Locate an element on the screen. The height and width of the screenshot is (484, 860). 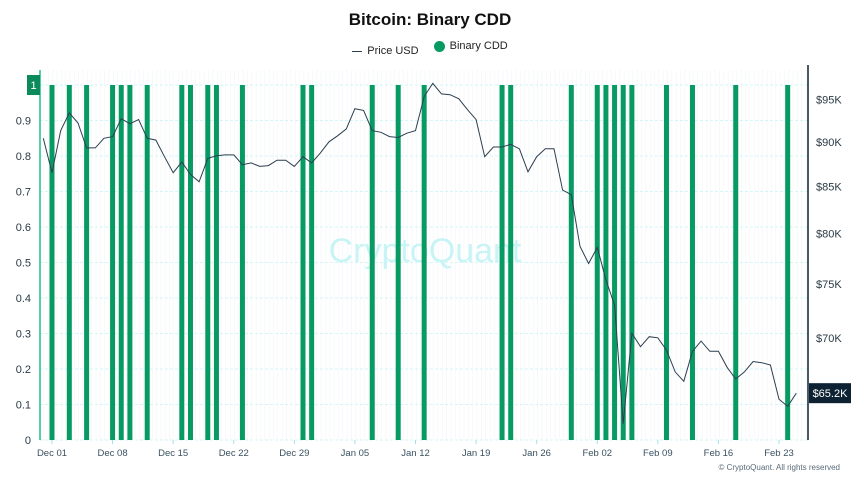
x-tick-label: Dec 01 is located at coordinates (52, 453).